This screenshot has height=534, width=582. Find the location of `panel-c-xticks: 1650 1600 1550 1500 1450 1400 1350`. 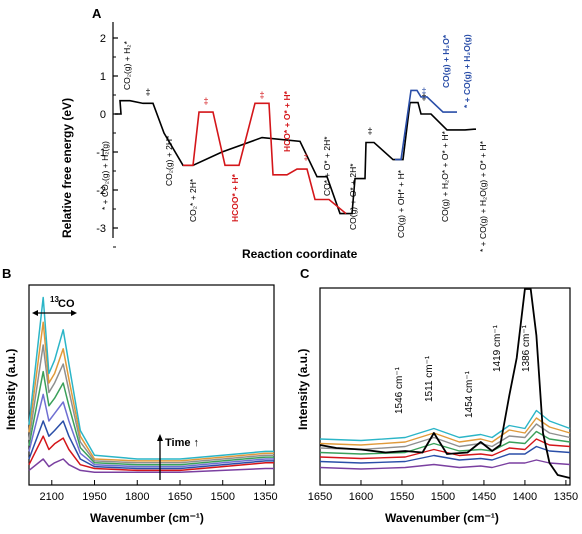

panel-c-xticks: 1650 1600 1550 1500 1450 1400 1350 is located at coordinates (443, 491).